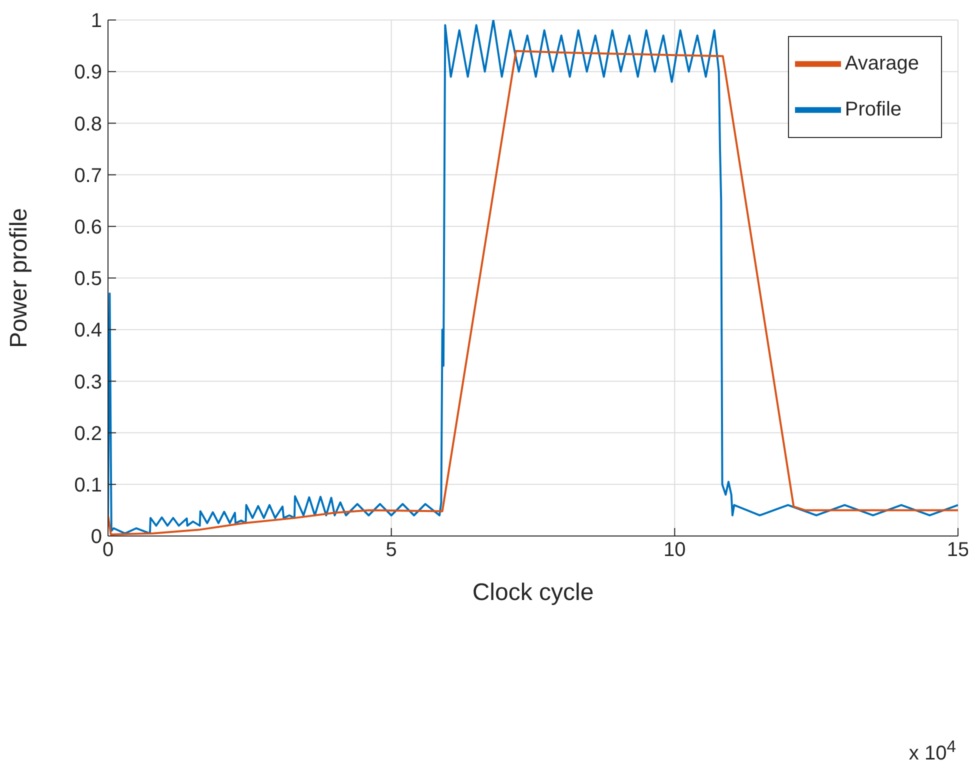  What do you see at coordinates (88, 73) in the screenshot?
I see `y-tick-label: 0.9` at bounding box center [88, 73].